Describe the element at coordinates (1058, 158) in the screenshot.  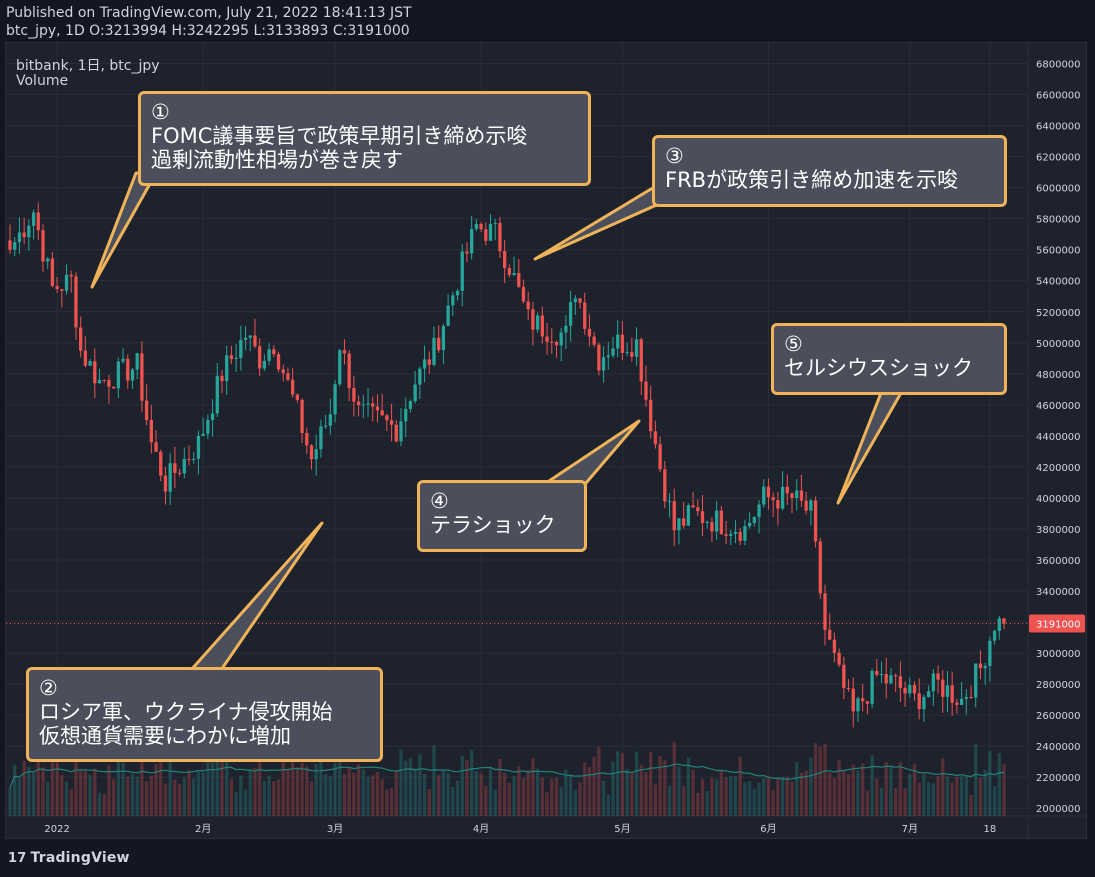
I see `y-tick-label: 6200000` at that location.